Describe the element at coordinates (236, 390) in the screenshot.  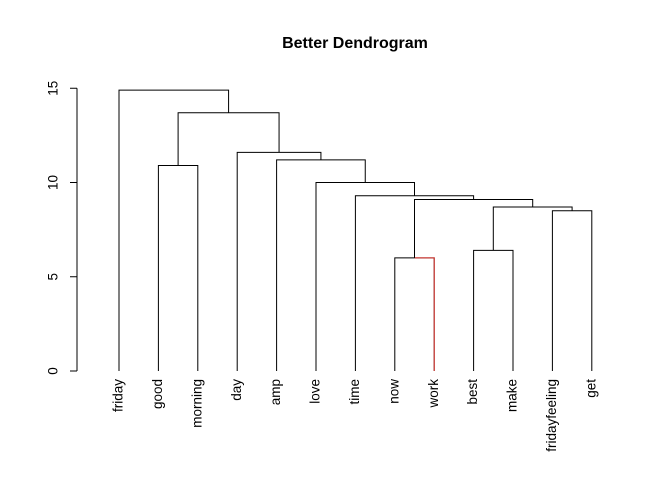
I see `leaf-label: day` at that location.